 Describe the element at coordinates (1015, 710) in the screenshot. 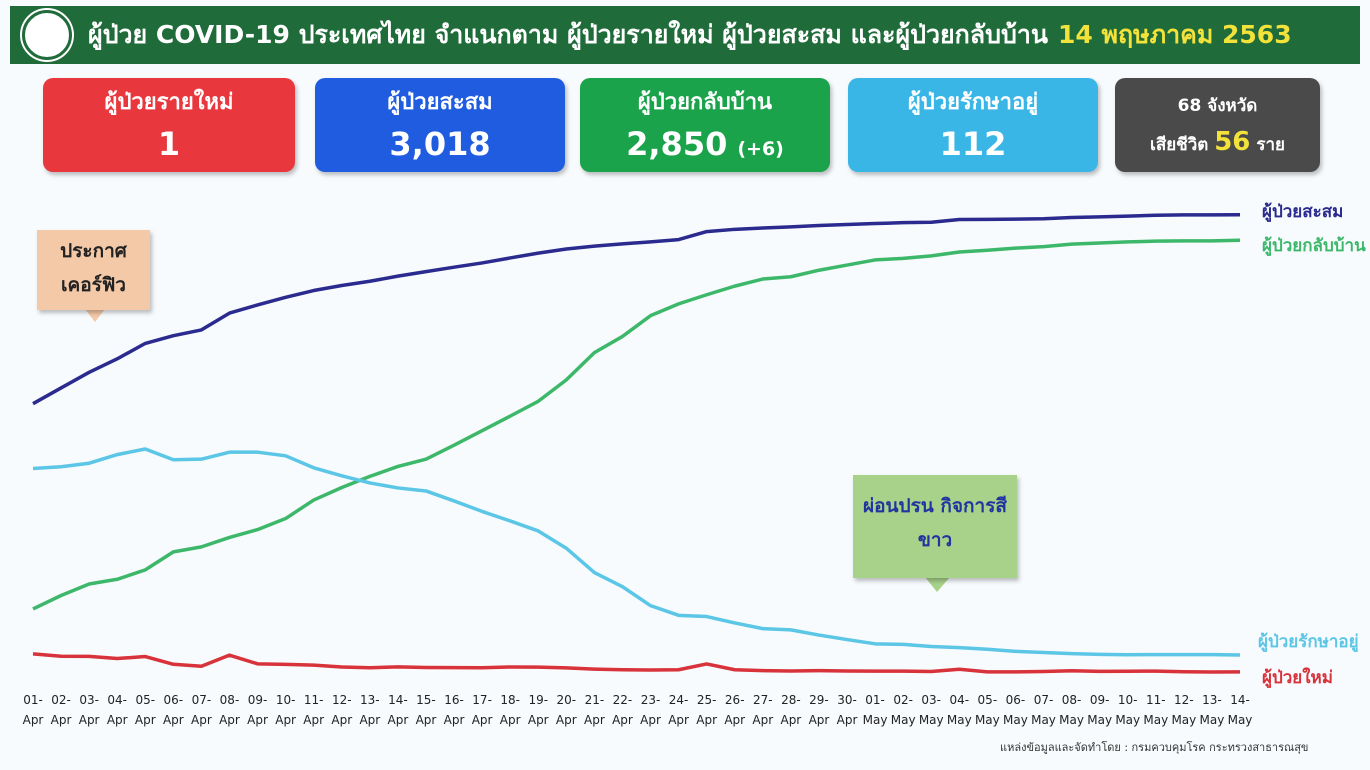

I see `x-tick-label: 06- May` at that location.